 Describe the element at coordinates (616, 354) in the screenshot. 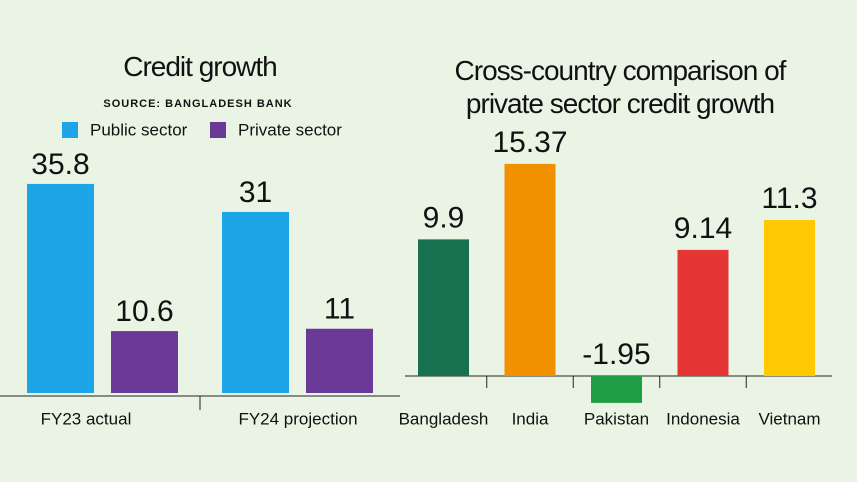

I see `data-label: -1.95` at that location.